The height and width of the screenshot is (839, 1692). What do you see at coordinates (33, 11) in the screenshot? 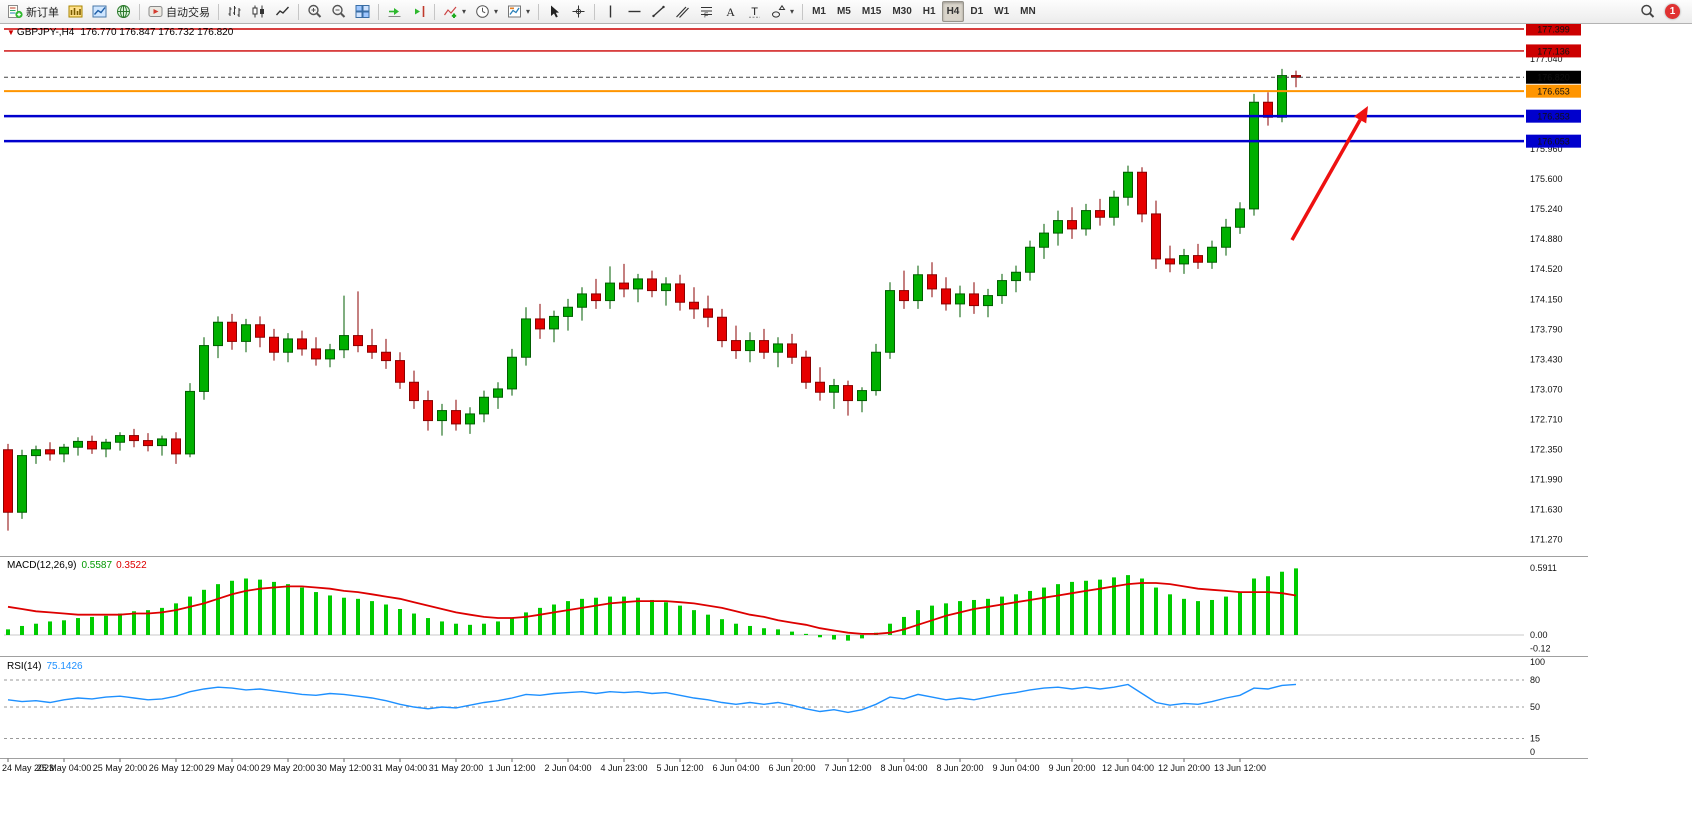
I see `new-order-button: 新订单` at bounding box center [33, 11].